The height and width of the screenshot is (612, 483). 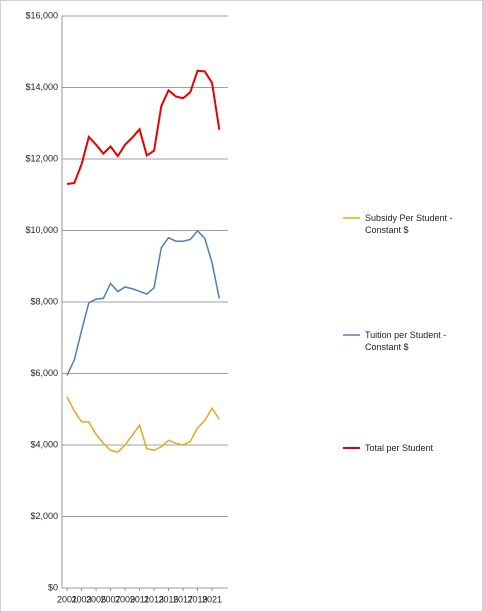 I want to click on x-tick-label: 2019, so click(x=198, y=599).